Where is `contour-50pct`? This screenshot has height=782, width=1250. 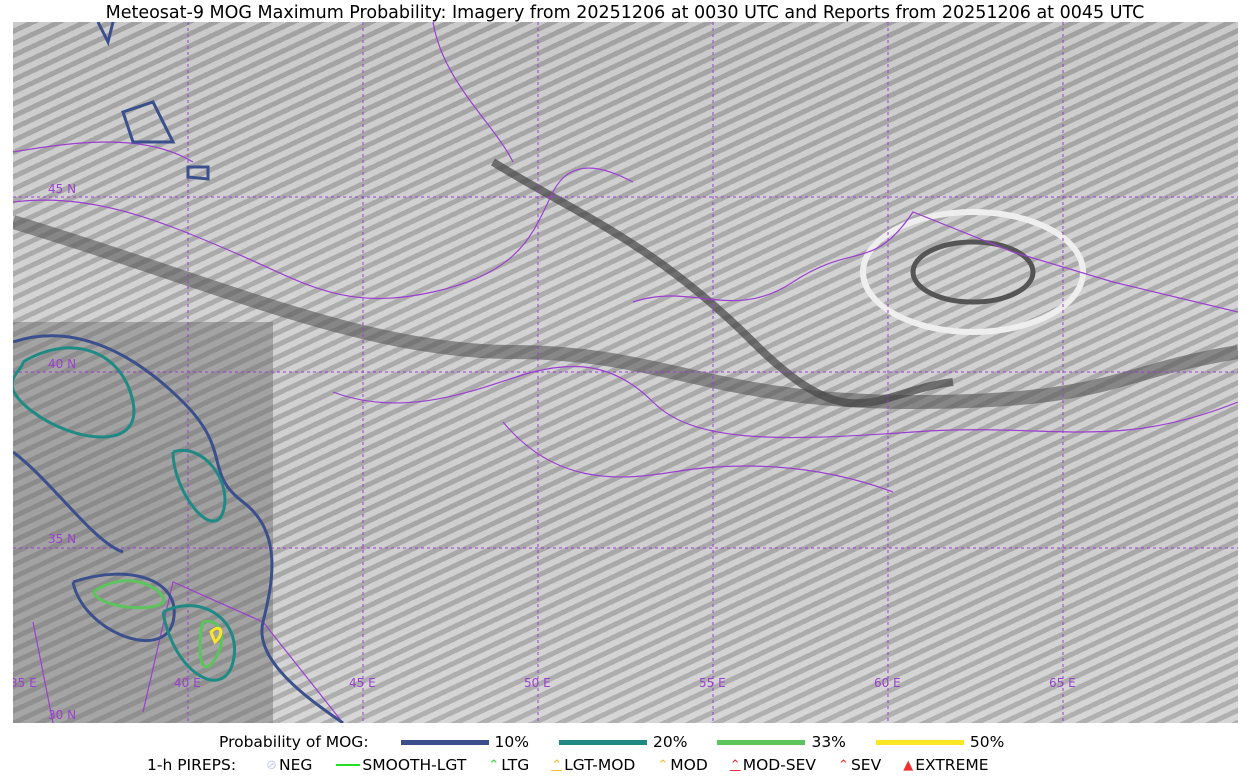
contour-50pct is located at coordinates (216, 635).